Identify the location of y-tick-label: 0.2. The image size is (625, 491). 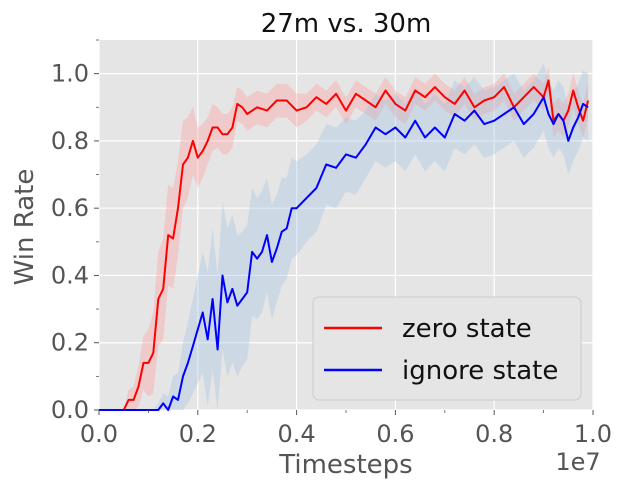
(70, 343).